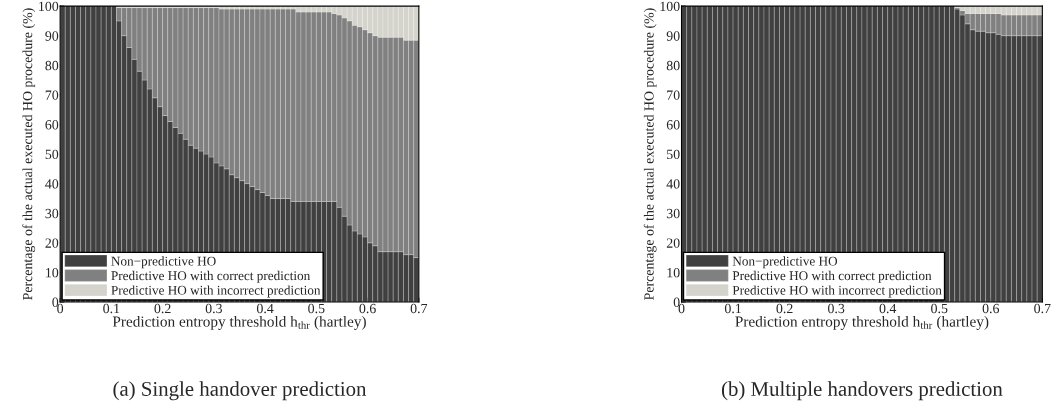 Image resolution: width=1055 pixels, height=407 pixels. What do you see at coordinates (862, 391) in the screenshot?
I see `text: (b) Multiple handovers prediction` at bounding box center [862, 391].